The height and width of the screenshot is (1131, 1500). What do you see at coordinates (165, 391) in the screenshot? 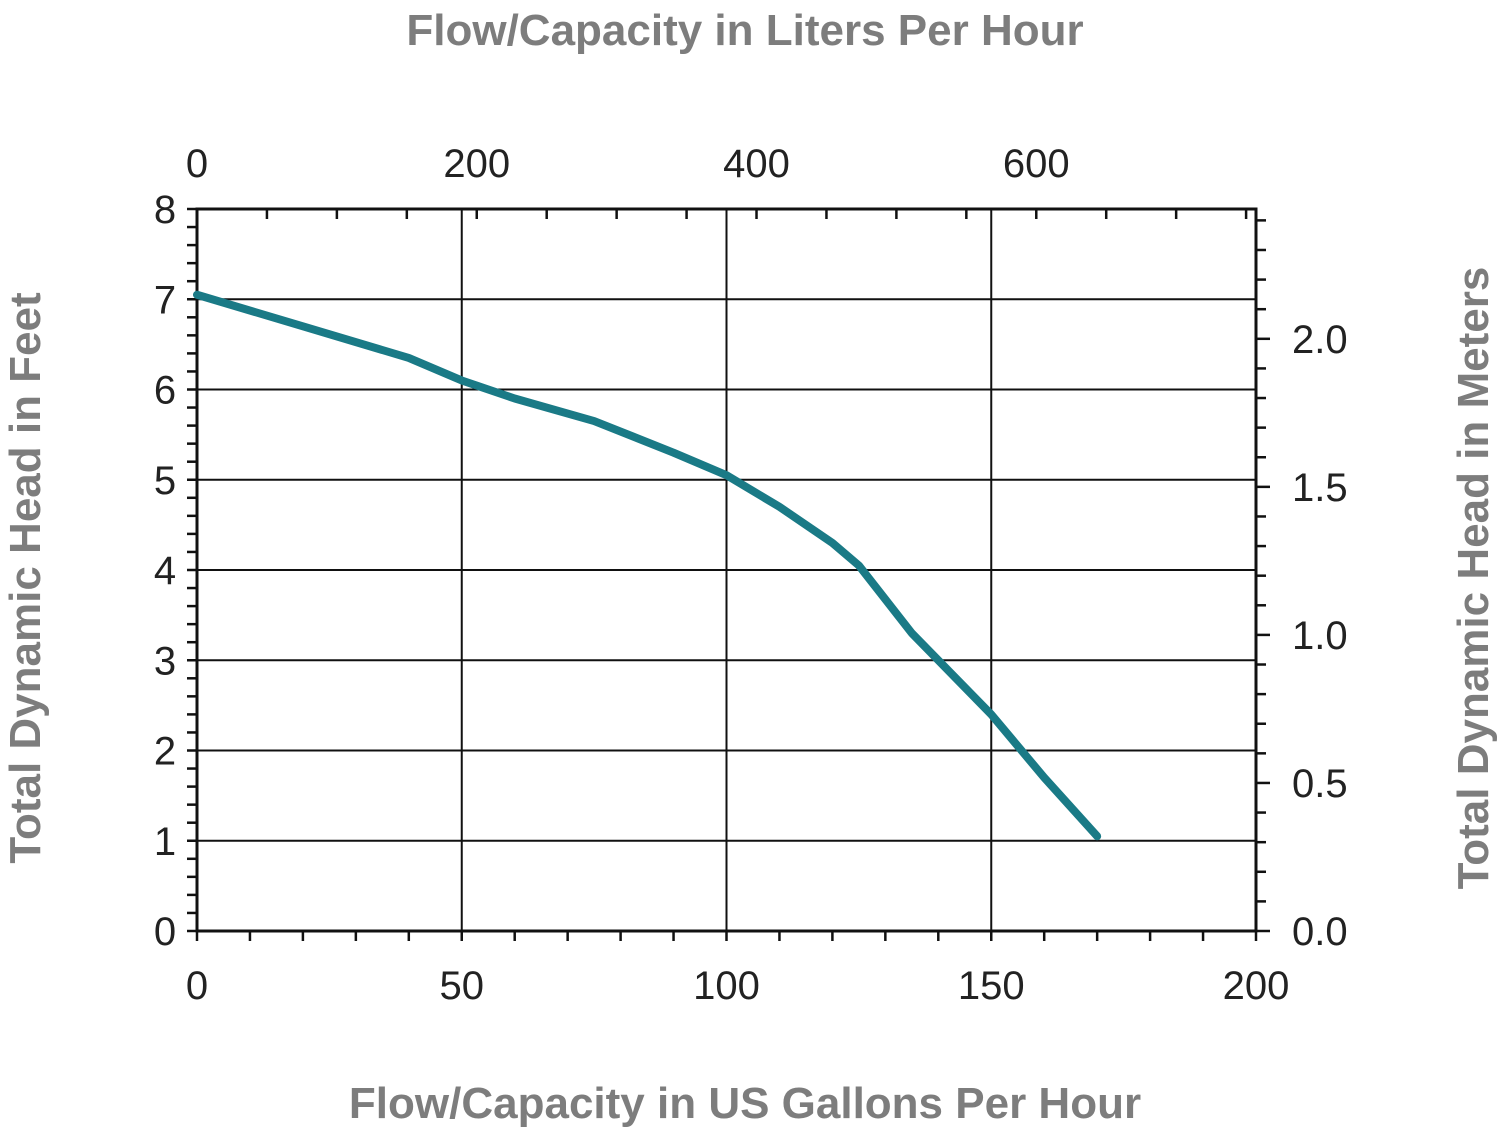
I see `y-tick-label: 6` at bounding box center [165, 391].